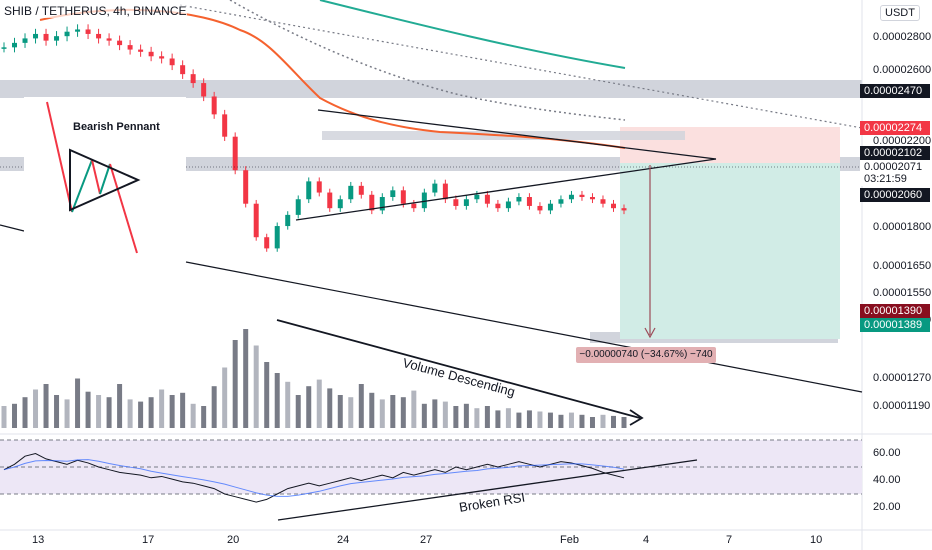  What do you see at coordinates (895, 91) in the screenshot?
I see `price-label: 0.00002470` at bounding box center [895, 91].